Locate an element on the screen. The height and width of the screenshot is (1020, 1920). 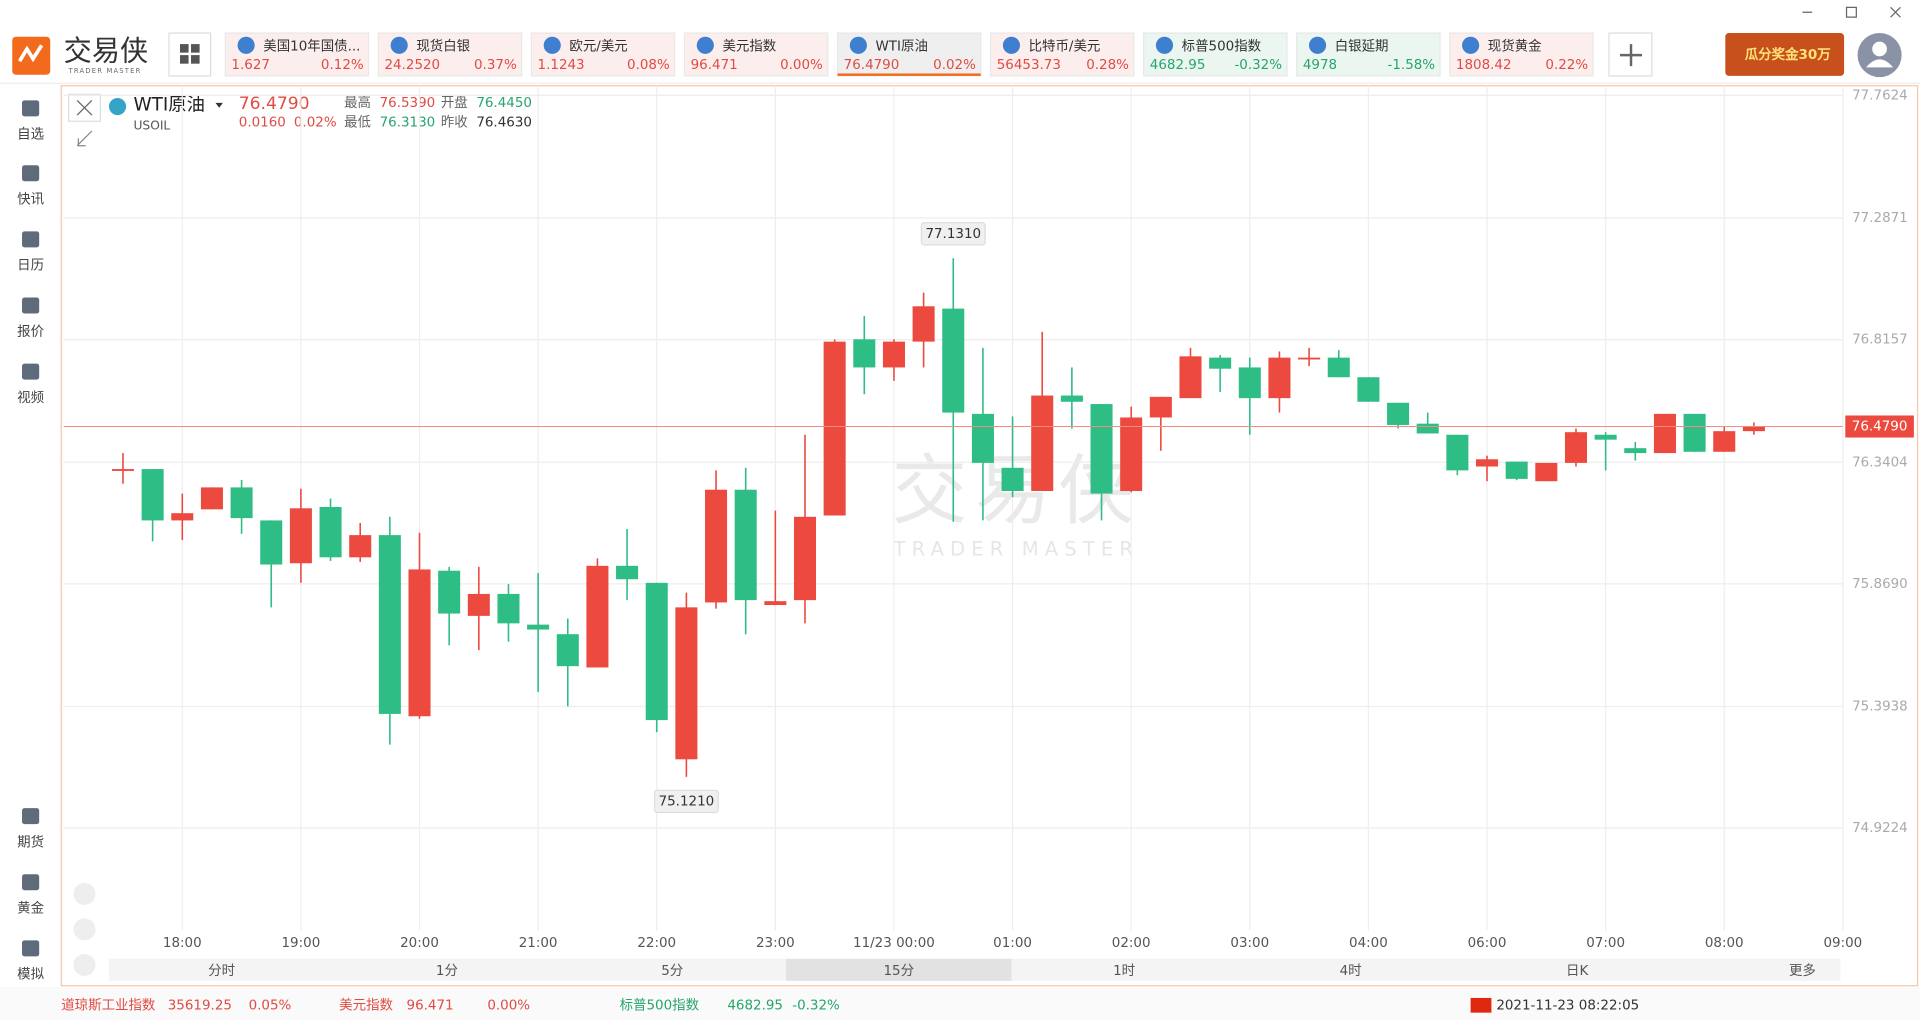
window-controls is located at coordinates (1851, 12).